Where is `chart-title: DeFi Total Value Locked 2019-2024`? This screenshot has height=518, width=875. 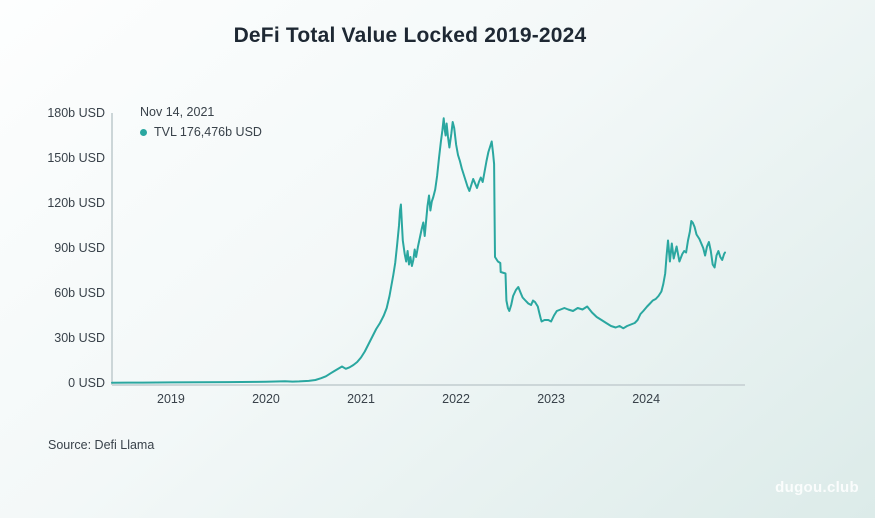
chart-title: DeFi Total Value Locked 2019-2024 is located at coordinates (410, 35).